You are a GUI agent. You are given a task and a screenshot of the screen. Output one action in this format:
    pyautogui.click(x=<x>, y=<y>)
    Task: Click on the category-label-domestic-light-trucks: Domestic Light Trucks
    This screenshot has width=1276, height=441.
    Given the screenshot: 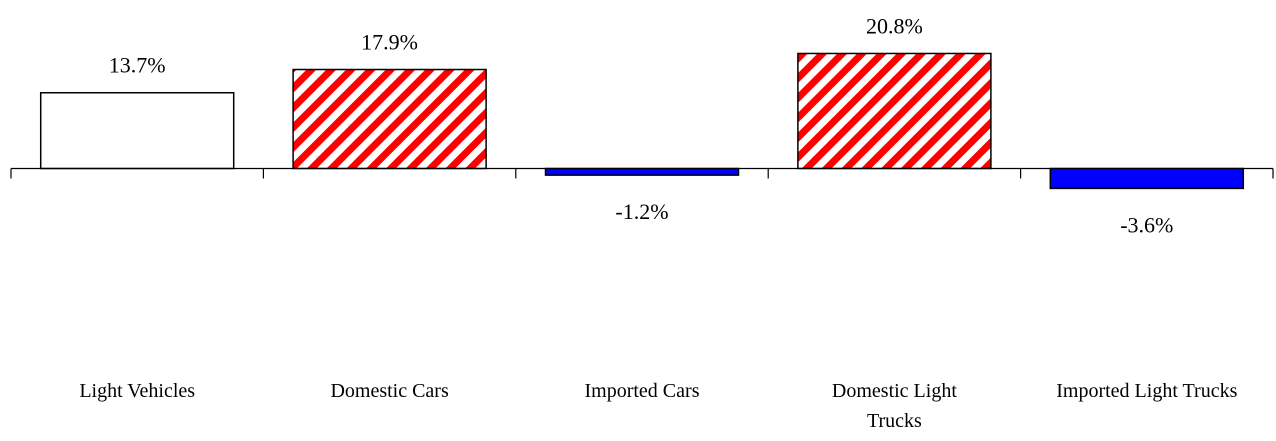 What is the action you would take?
    pyautogui.click(x=894, y=406)
    